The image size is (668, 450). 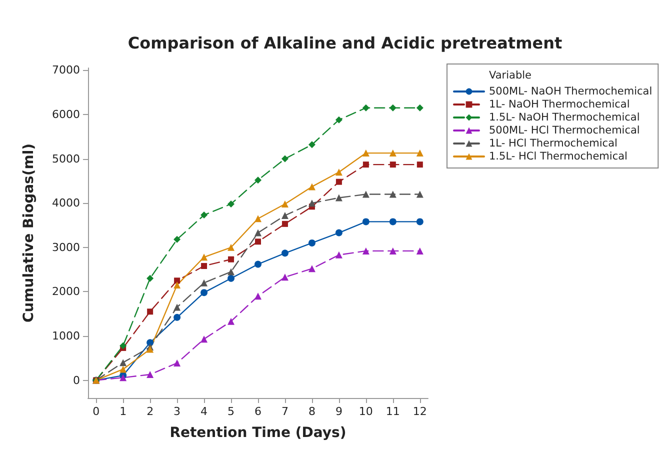 I want to click on x-tick-label: 10, so click(x=365, y=411).